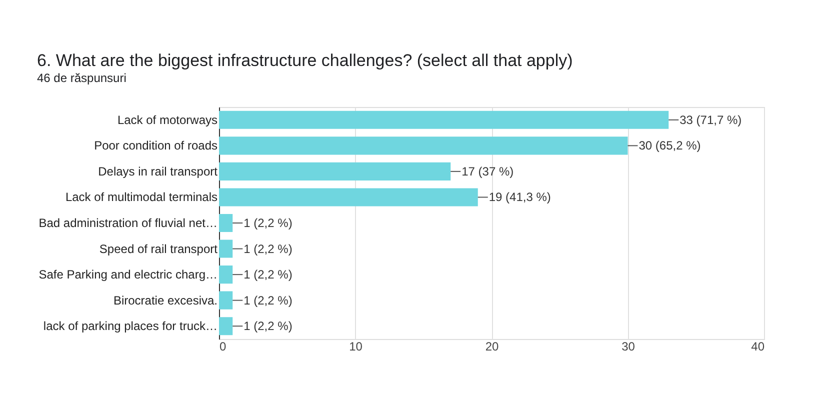  Describe the element at coordinates (165, 300) in the screenshot. I see `y-tick-label: Birocratie excesiva.` at that location.